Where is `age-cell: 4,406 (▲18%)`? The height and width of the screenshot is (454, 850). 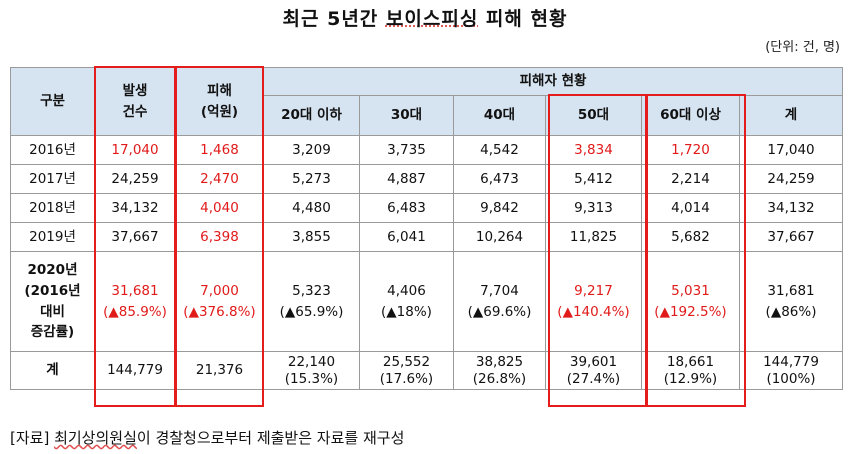 age-cell: 4,406 (▲18%) is located at coordinates (406, 301).